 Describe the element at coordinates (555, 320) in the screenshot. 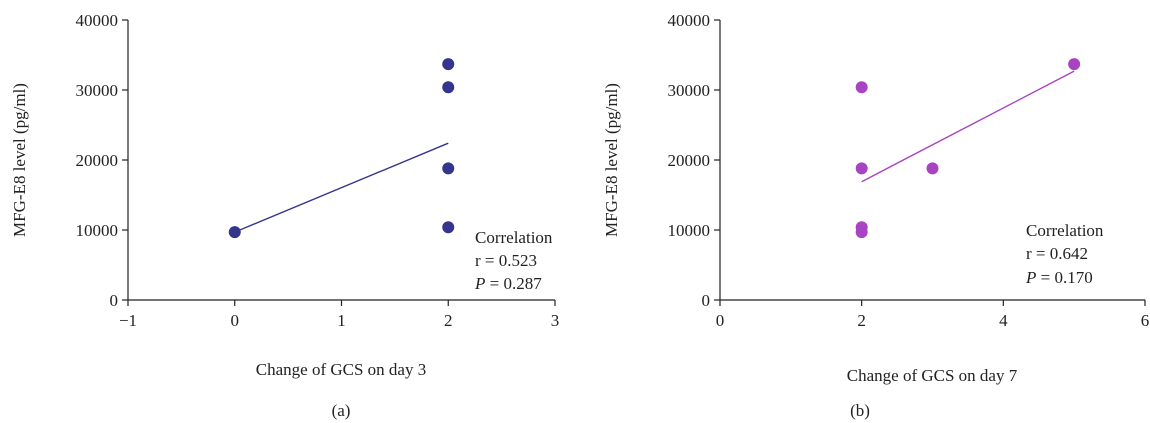

I see `x-tick-label: 3` at that location.